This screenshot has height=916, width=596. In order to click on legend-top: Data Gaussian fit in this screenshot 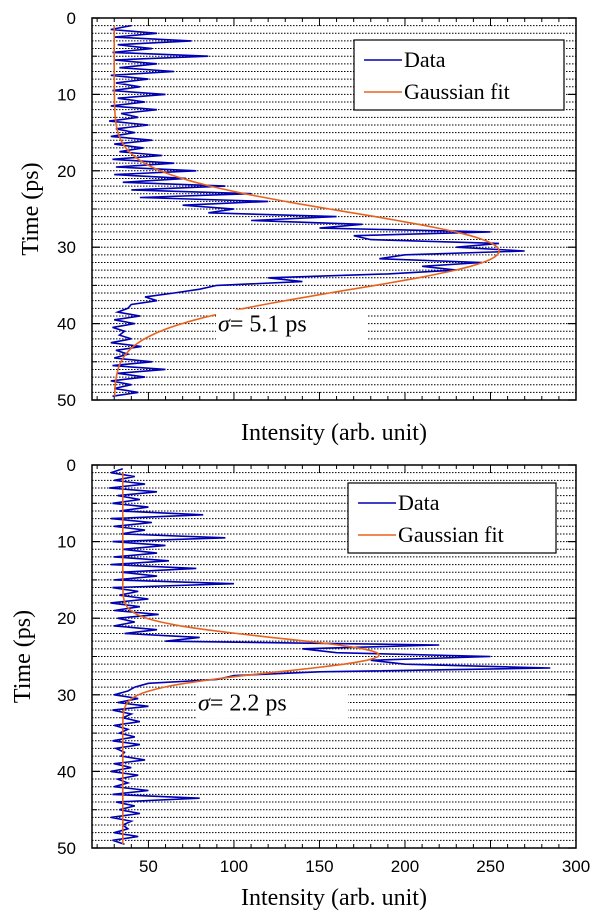, I will do `click(459, 75)`.